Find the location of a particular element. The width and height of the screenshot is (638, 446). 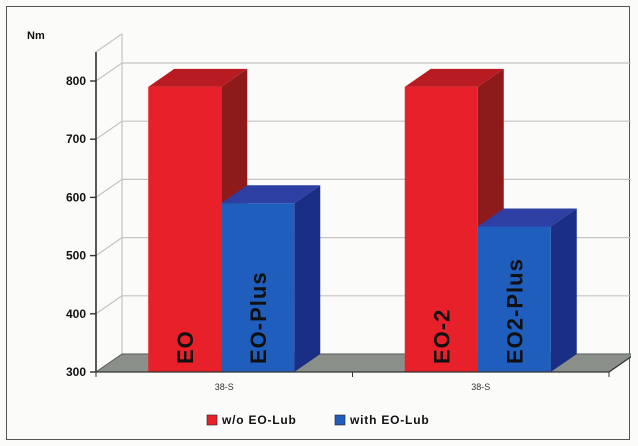

y-axis-label: Nm is located at coordinates (36, 36).